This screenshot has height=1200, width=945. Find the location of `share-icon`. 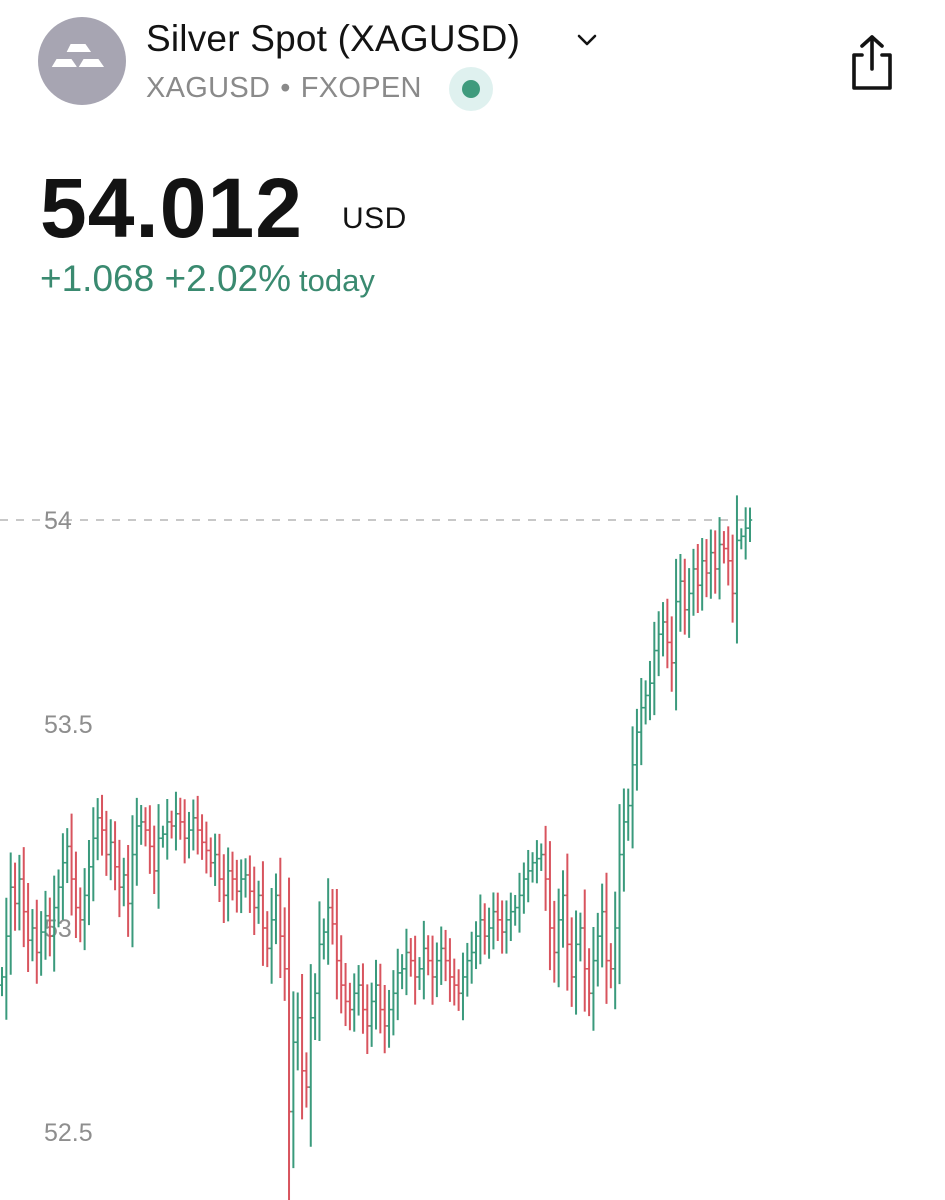

share-icon is located at coordinates (872, 63).